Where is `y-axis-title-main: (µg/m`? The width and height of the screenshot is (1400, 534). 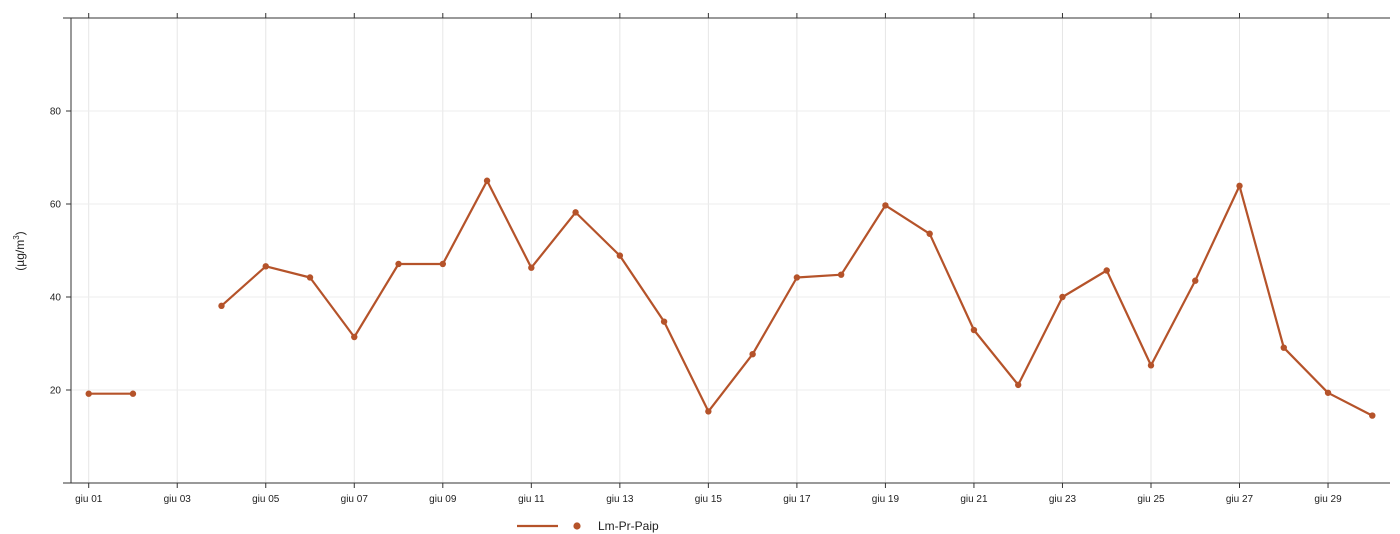 y-axis-title-main: (µg/m is located at coordinates (20, 255).